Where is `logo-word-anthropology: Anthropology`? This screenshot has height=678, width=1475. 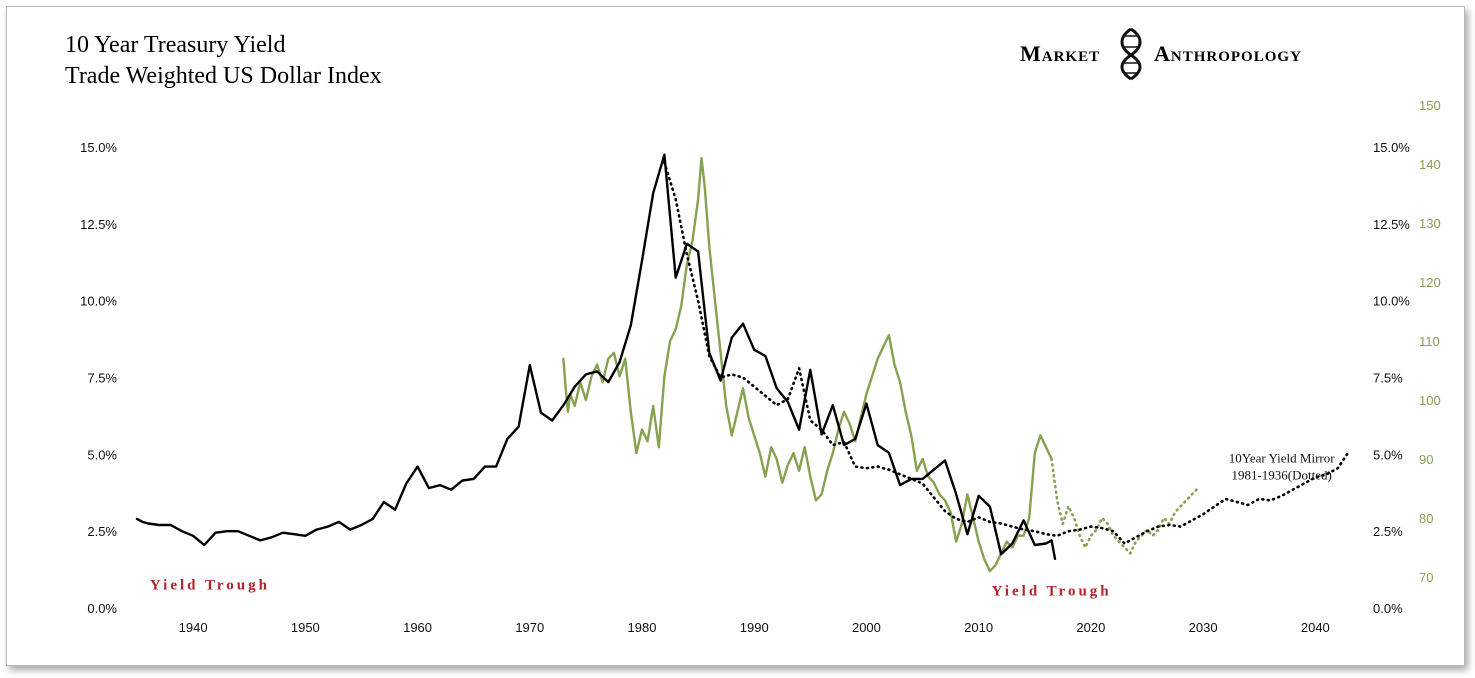
logo-word-anthropology: Anthropology is located at coordinates (1228, 53).